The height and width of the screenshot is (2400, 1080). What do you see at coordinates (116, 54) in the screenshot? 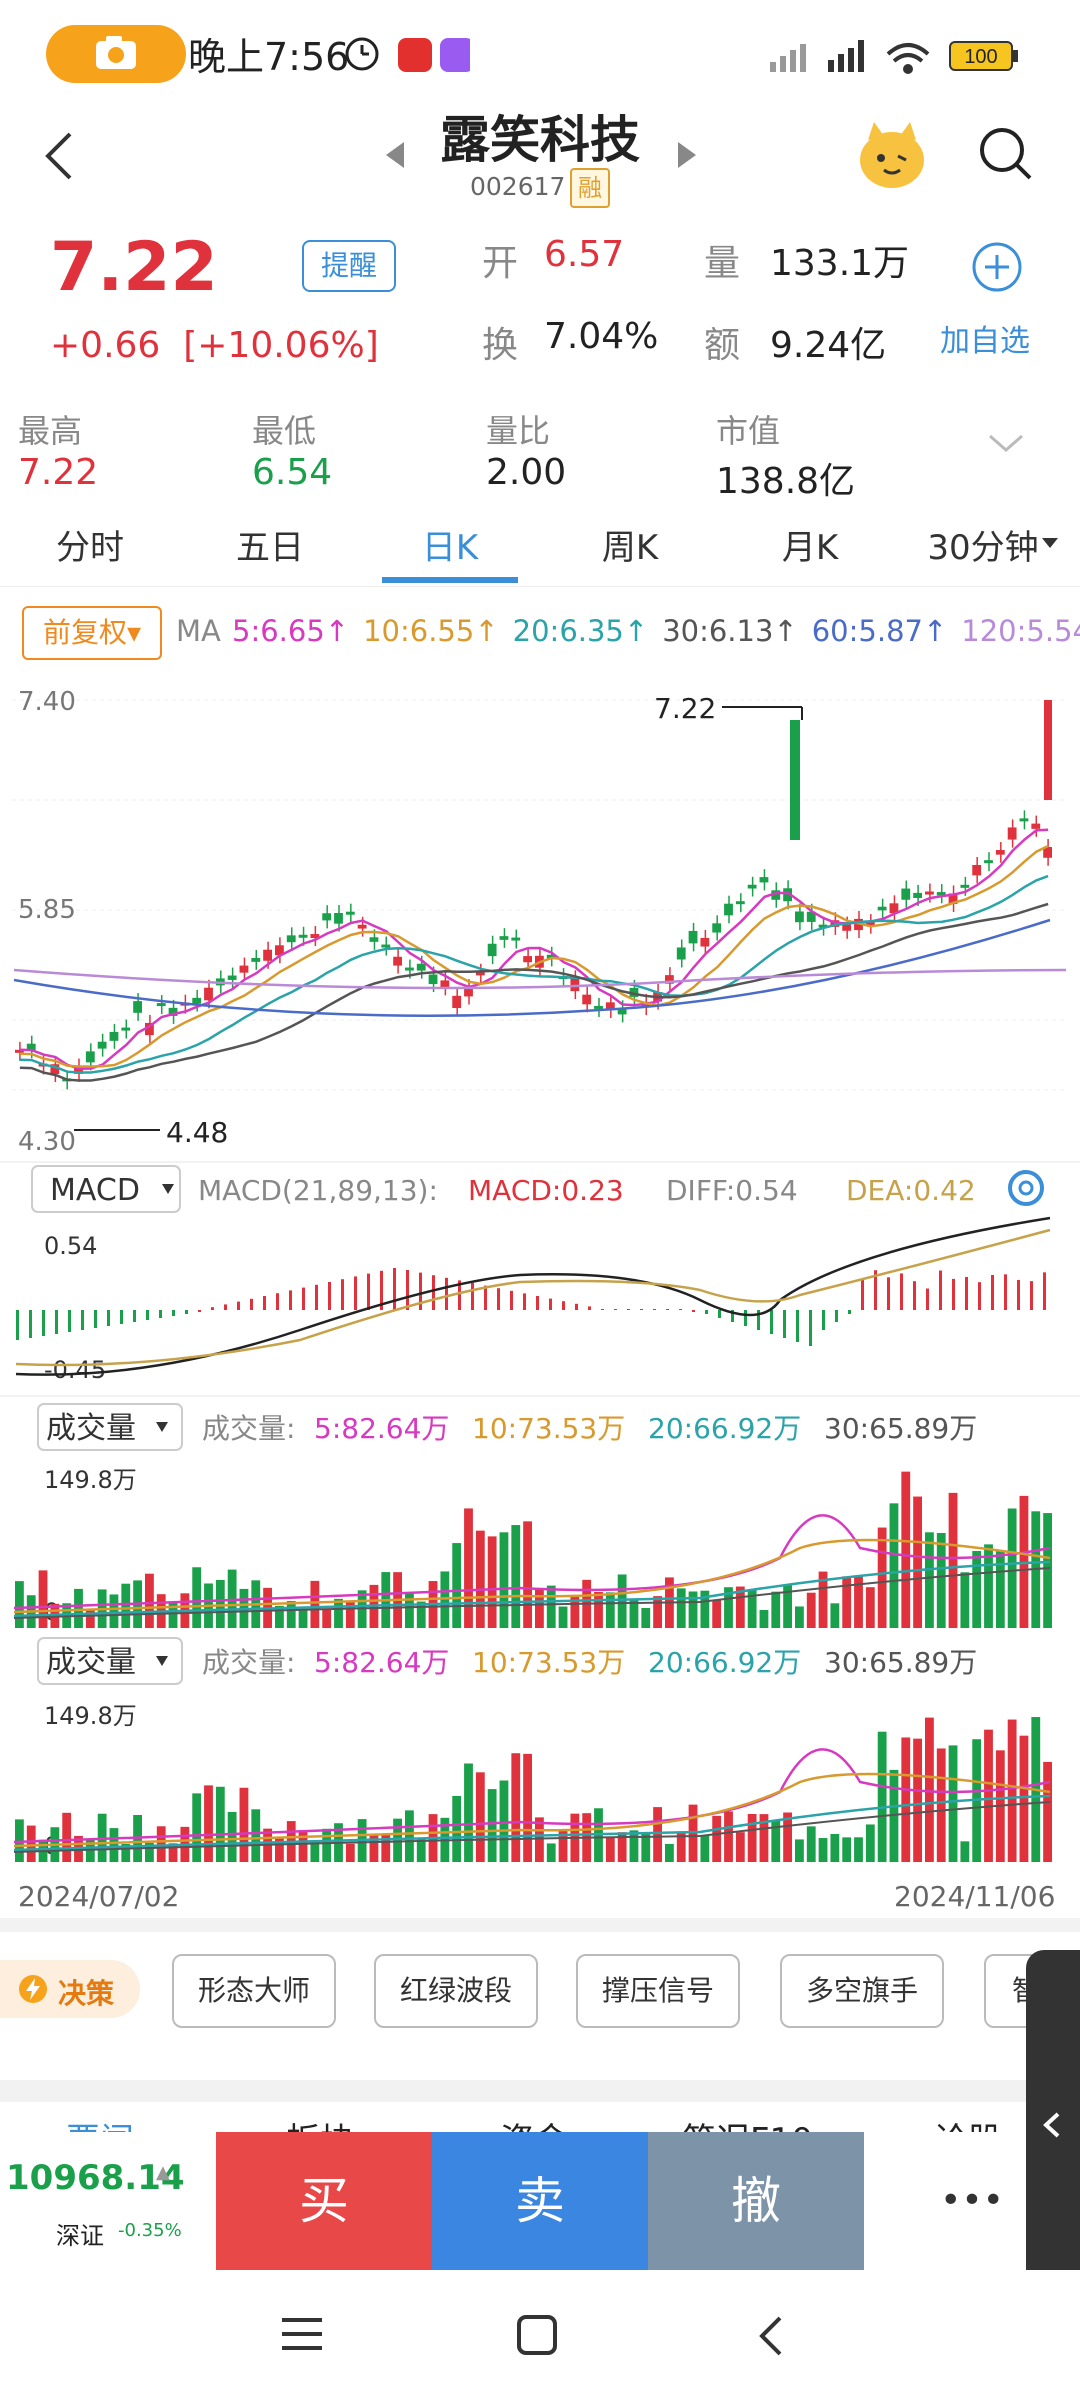
I see `screen-record-pill` at bounding box center [116, 54].